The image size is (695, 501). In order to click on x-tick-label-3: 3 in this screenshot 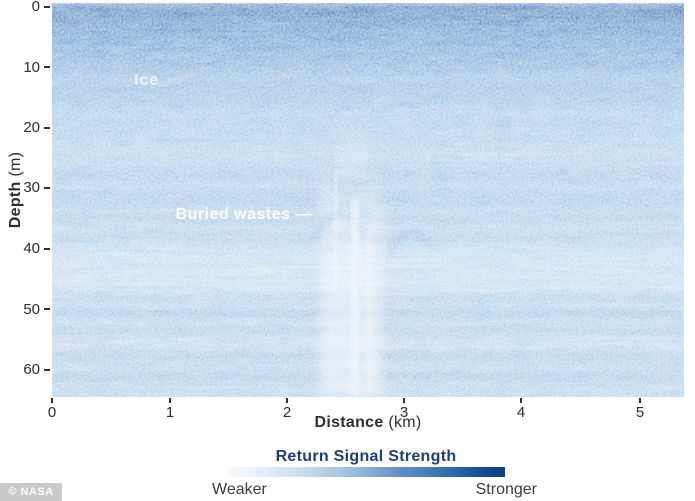, I will do `click(404, 412)`.